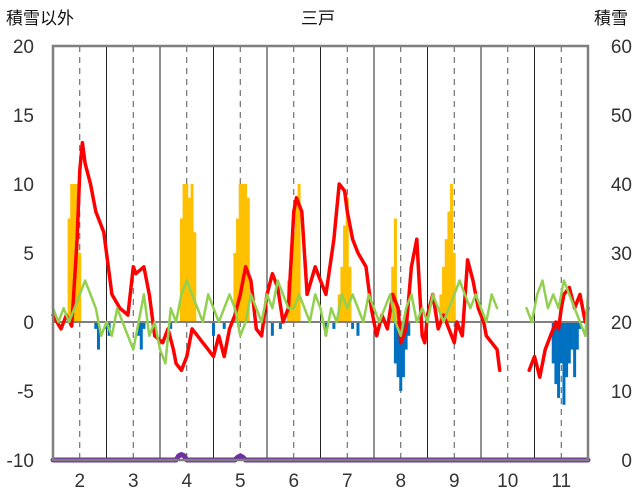  What do you see at coordinates (240, 481) in the screenshot?
I see `x-tick: 5` at bounding box center [240, 481].